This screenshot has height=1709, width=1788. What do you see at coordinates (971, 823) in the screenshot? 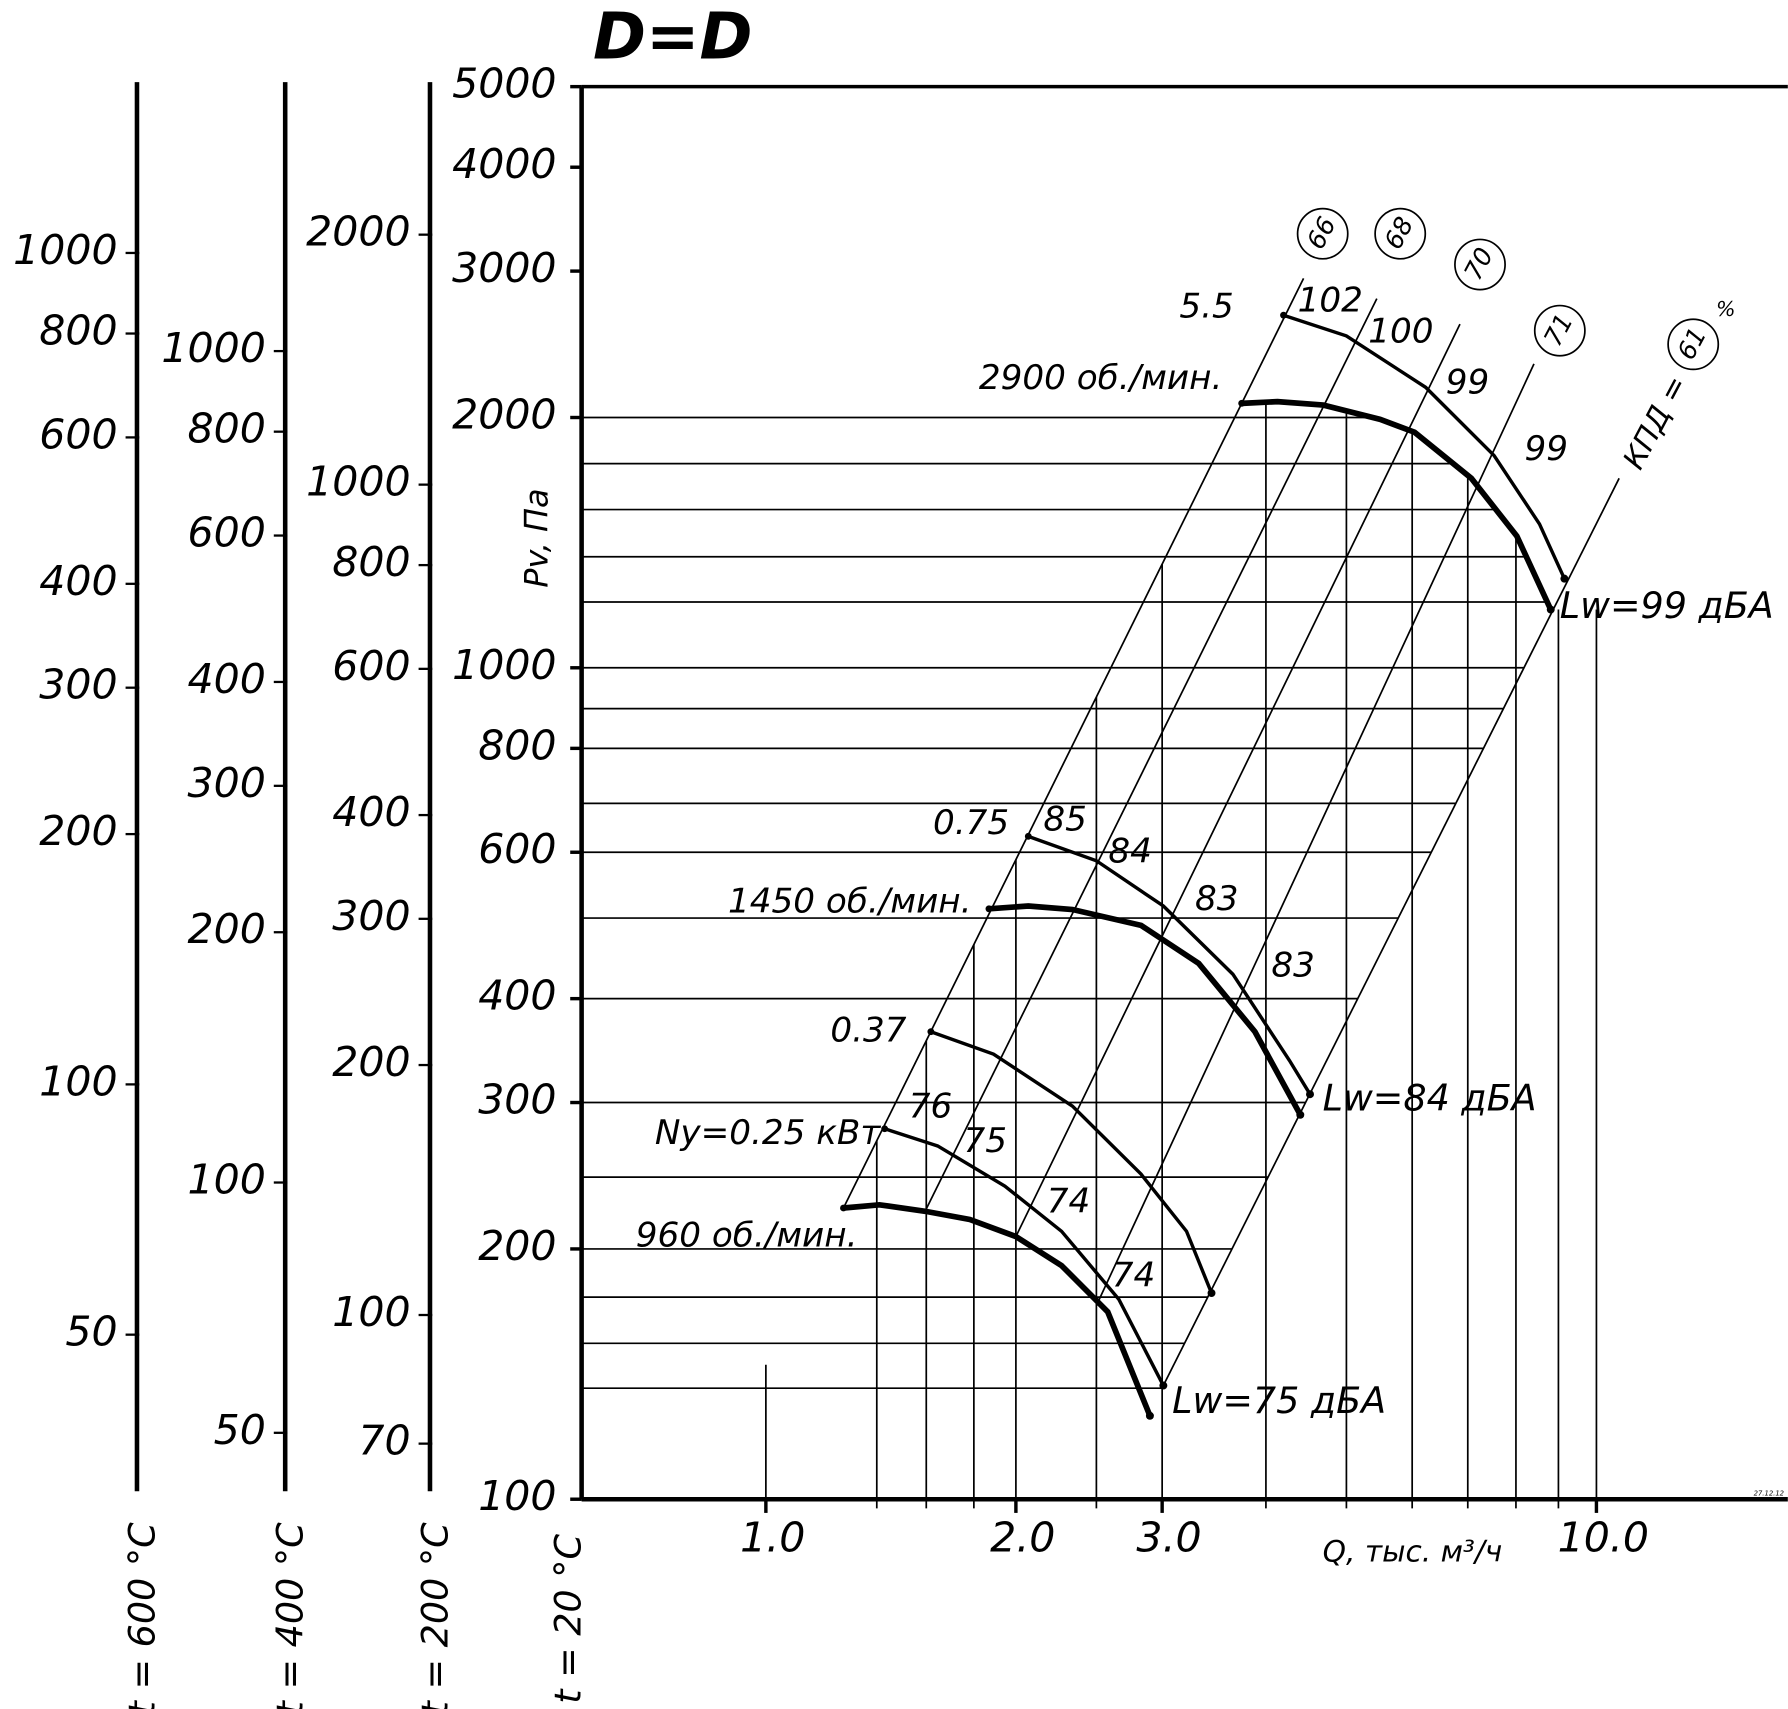
I see `curve-label: 0.75` at bounding box center [971, 823].